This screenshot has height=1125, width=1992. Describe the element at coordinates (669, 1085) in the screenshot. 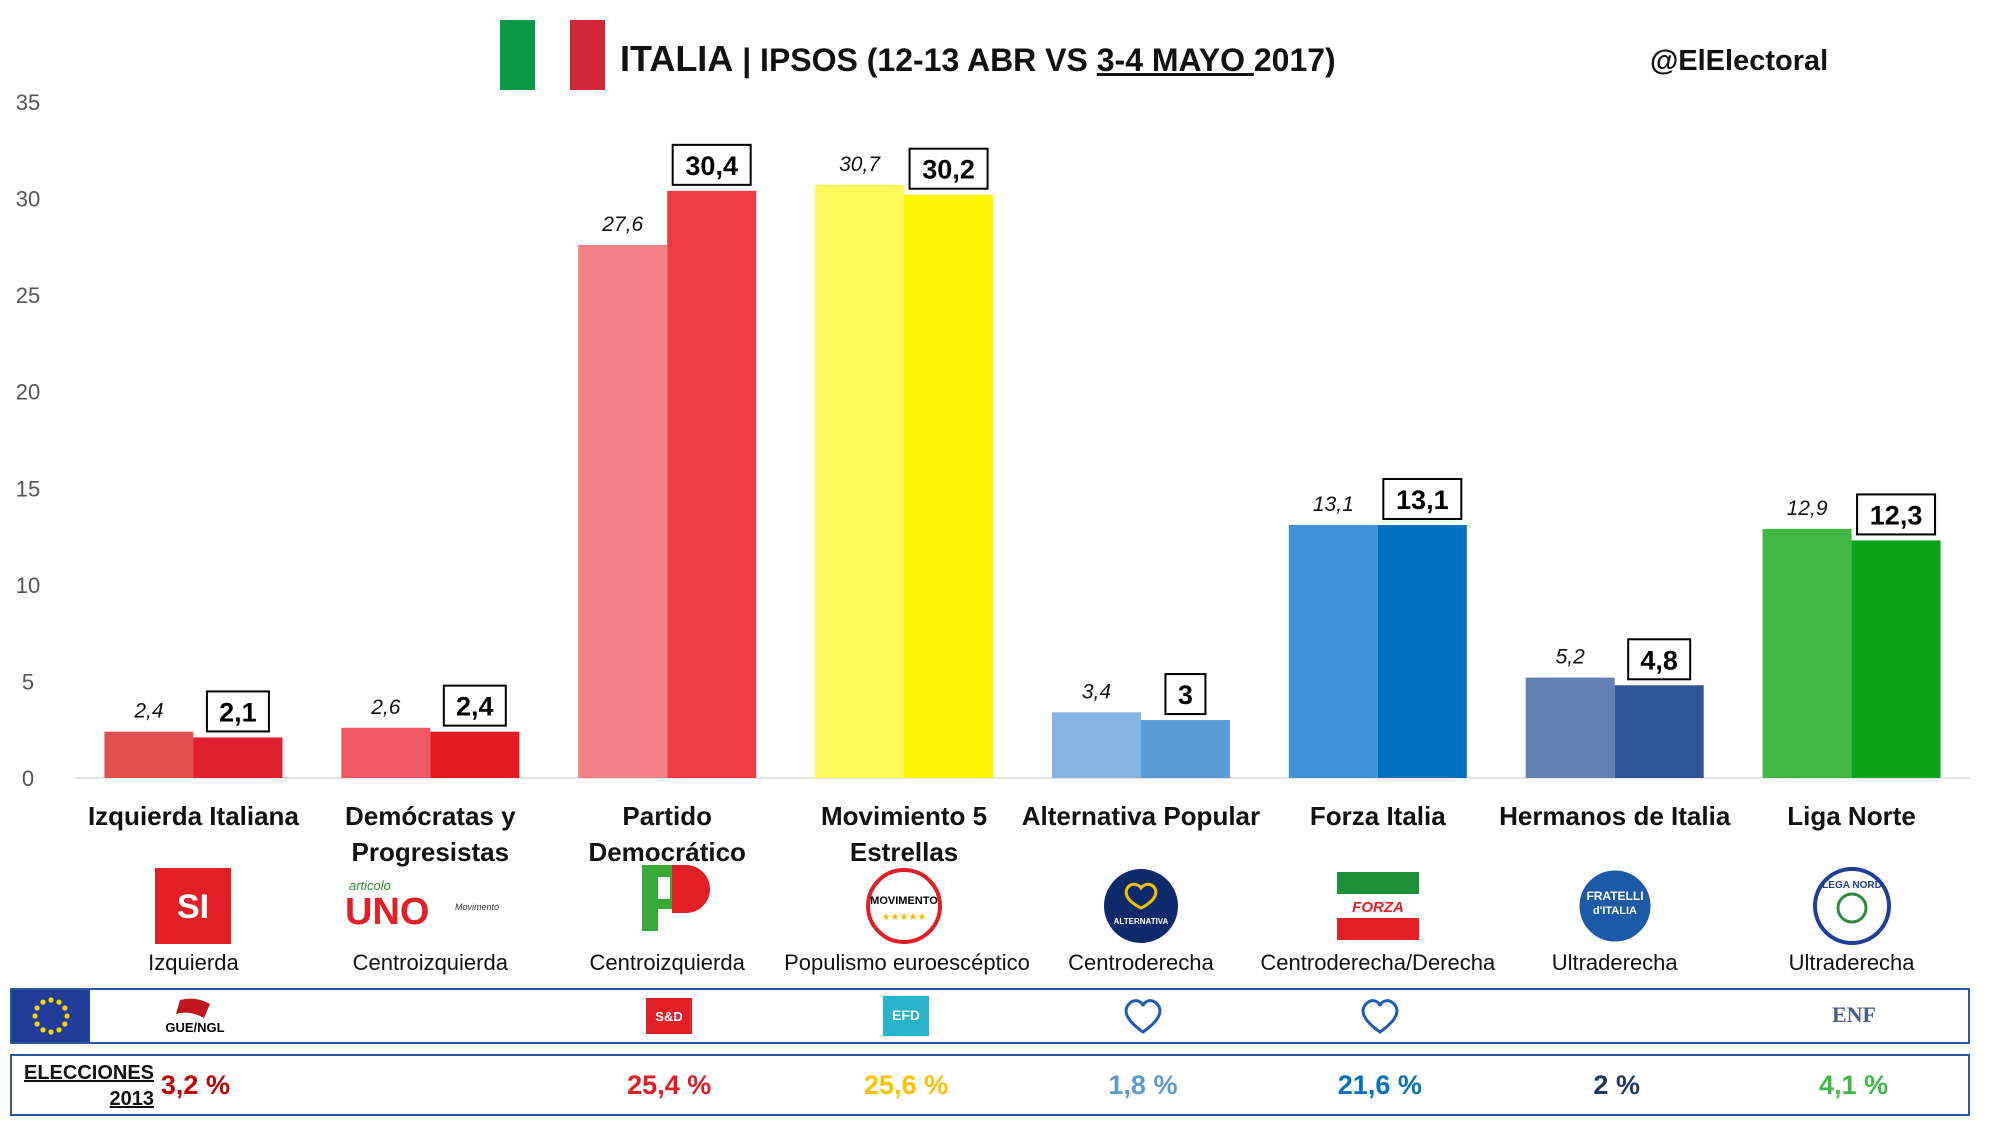

I see `elections-2013-value: 25,4 %` at that location.